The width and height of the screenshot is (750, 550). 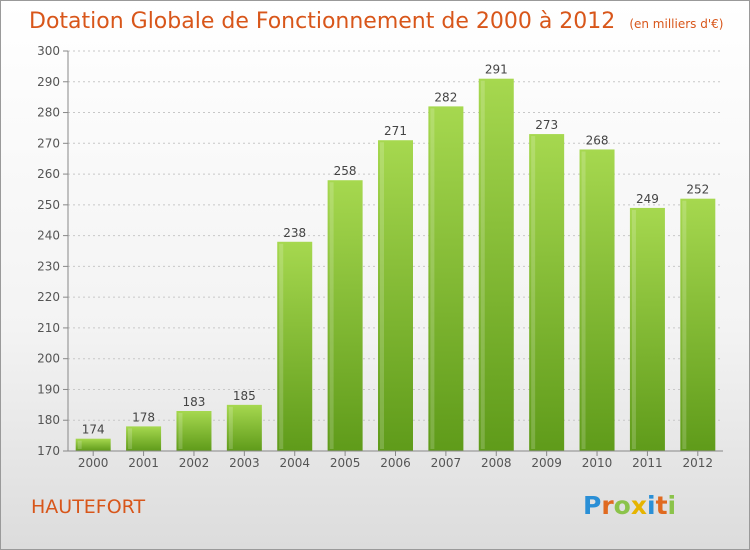 What do you see at coordinates (194, 402) in the screenshot?
I see `bar-value-label: 183` at bounding box center [194, 402].